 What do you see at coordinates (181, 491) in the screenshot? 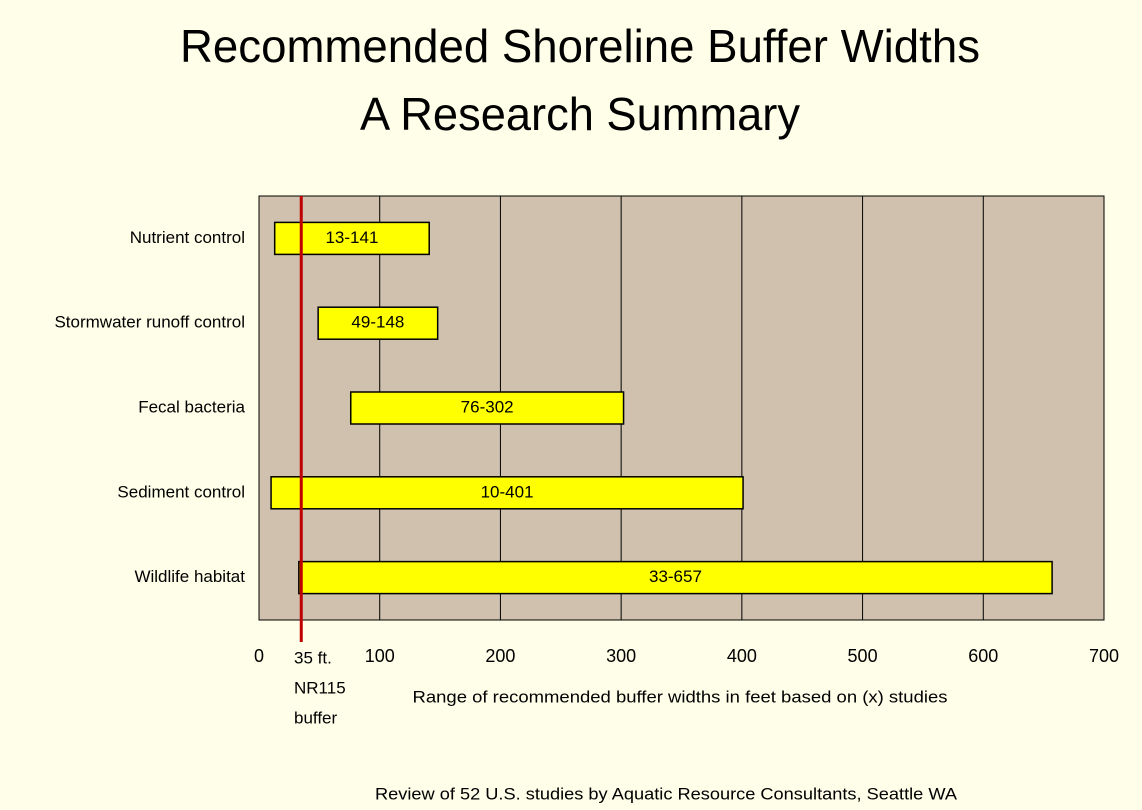
I see `y-tick-label: Sediment control` at bounding box center [181, 491].